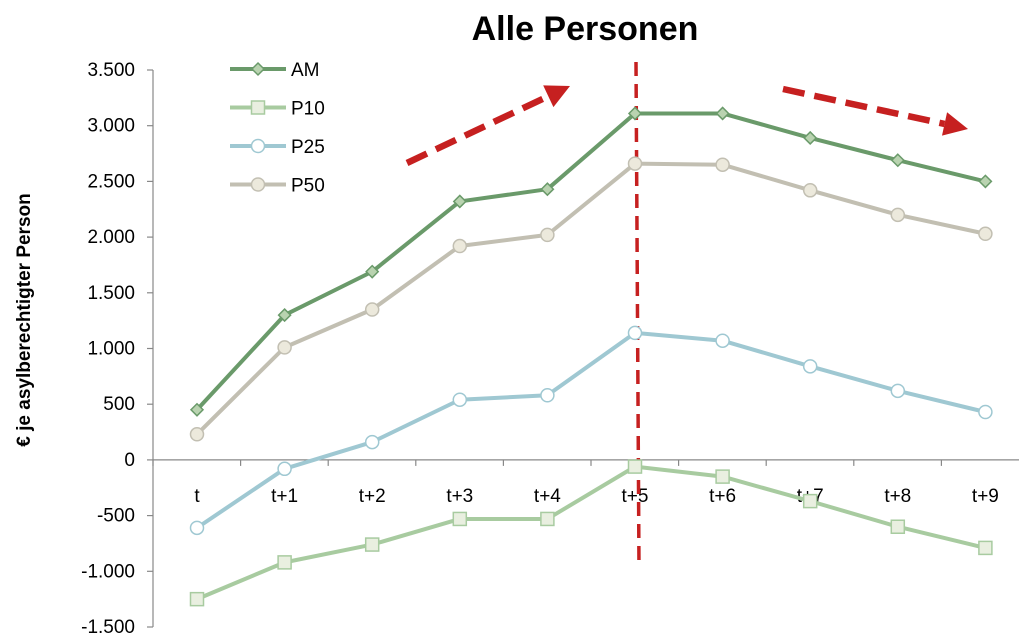 This screenshot has height=639, width=1019. What do you see at coordinates (277, 109) in the screenshot?
I see `legend-item-p10: P10` at bounding box center [277, 109].